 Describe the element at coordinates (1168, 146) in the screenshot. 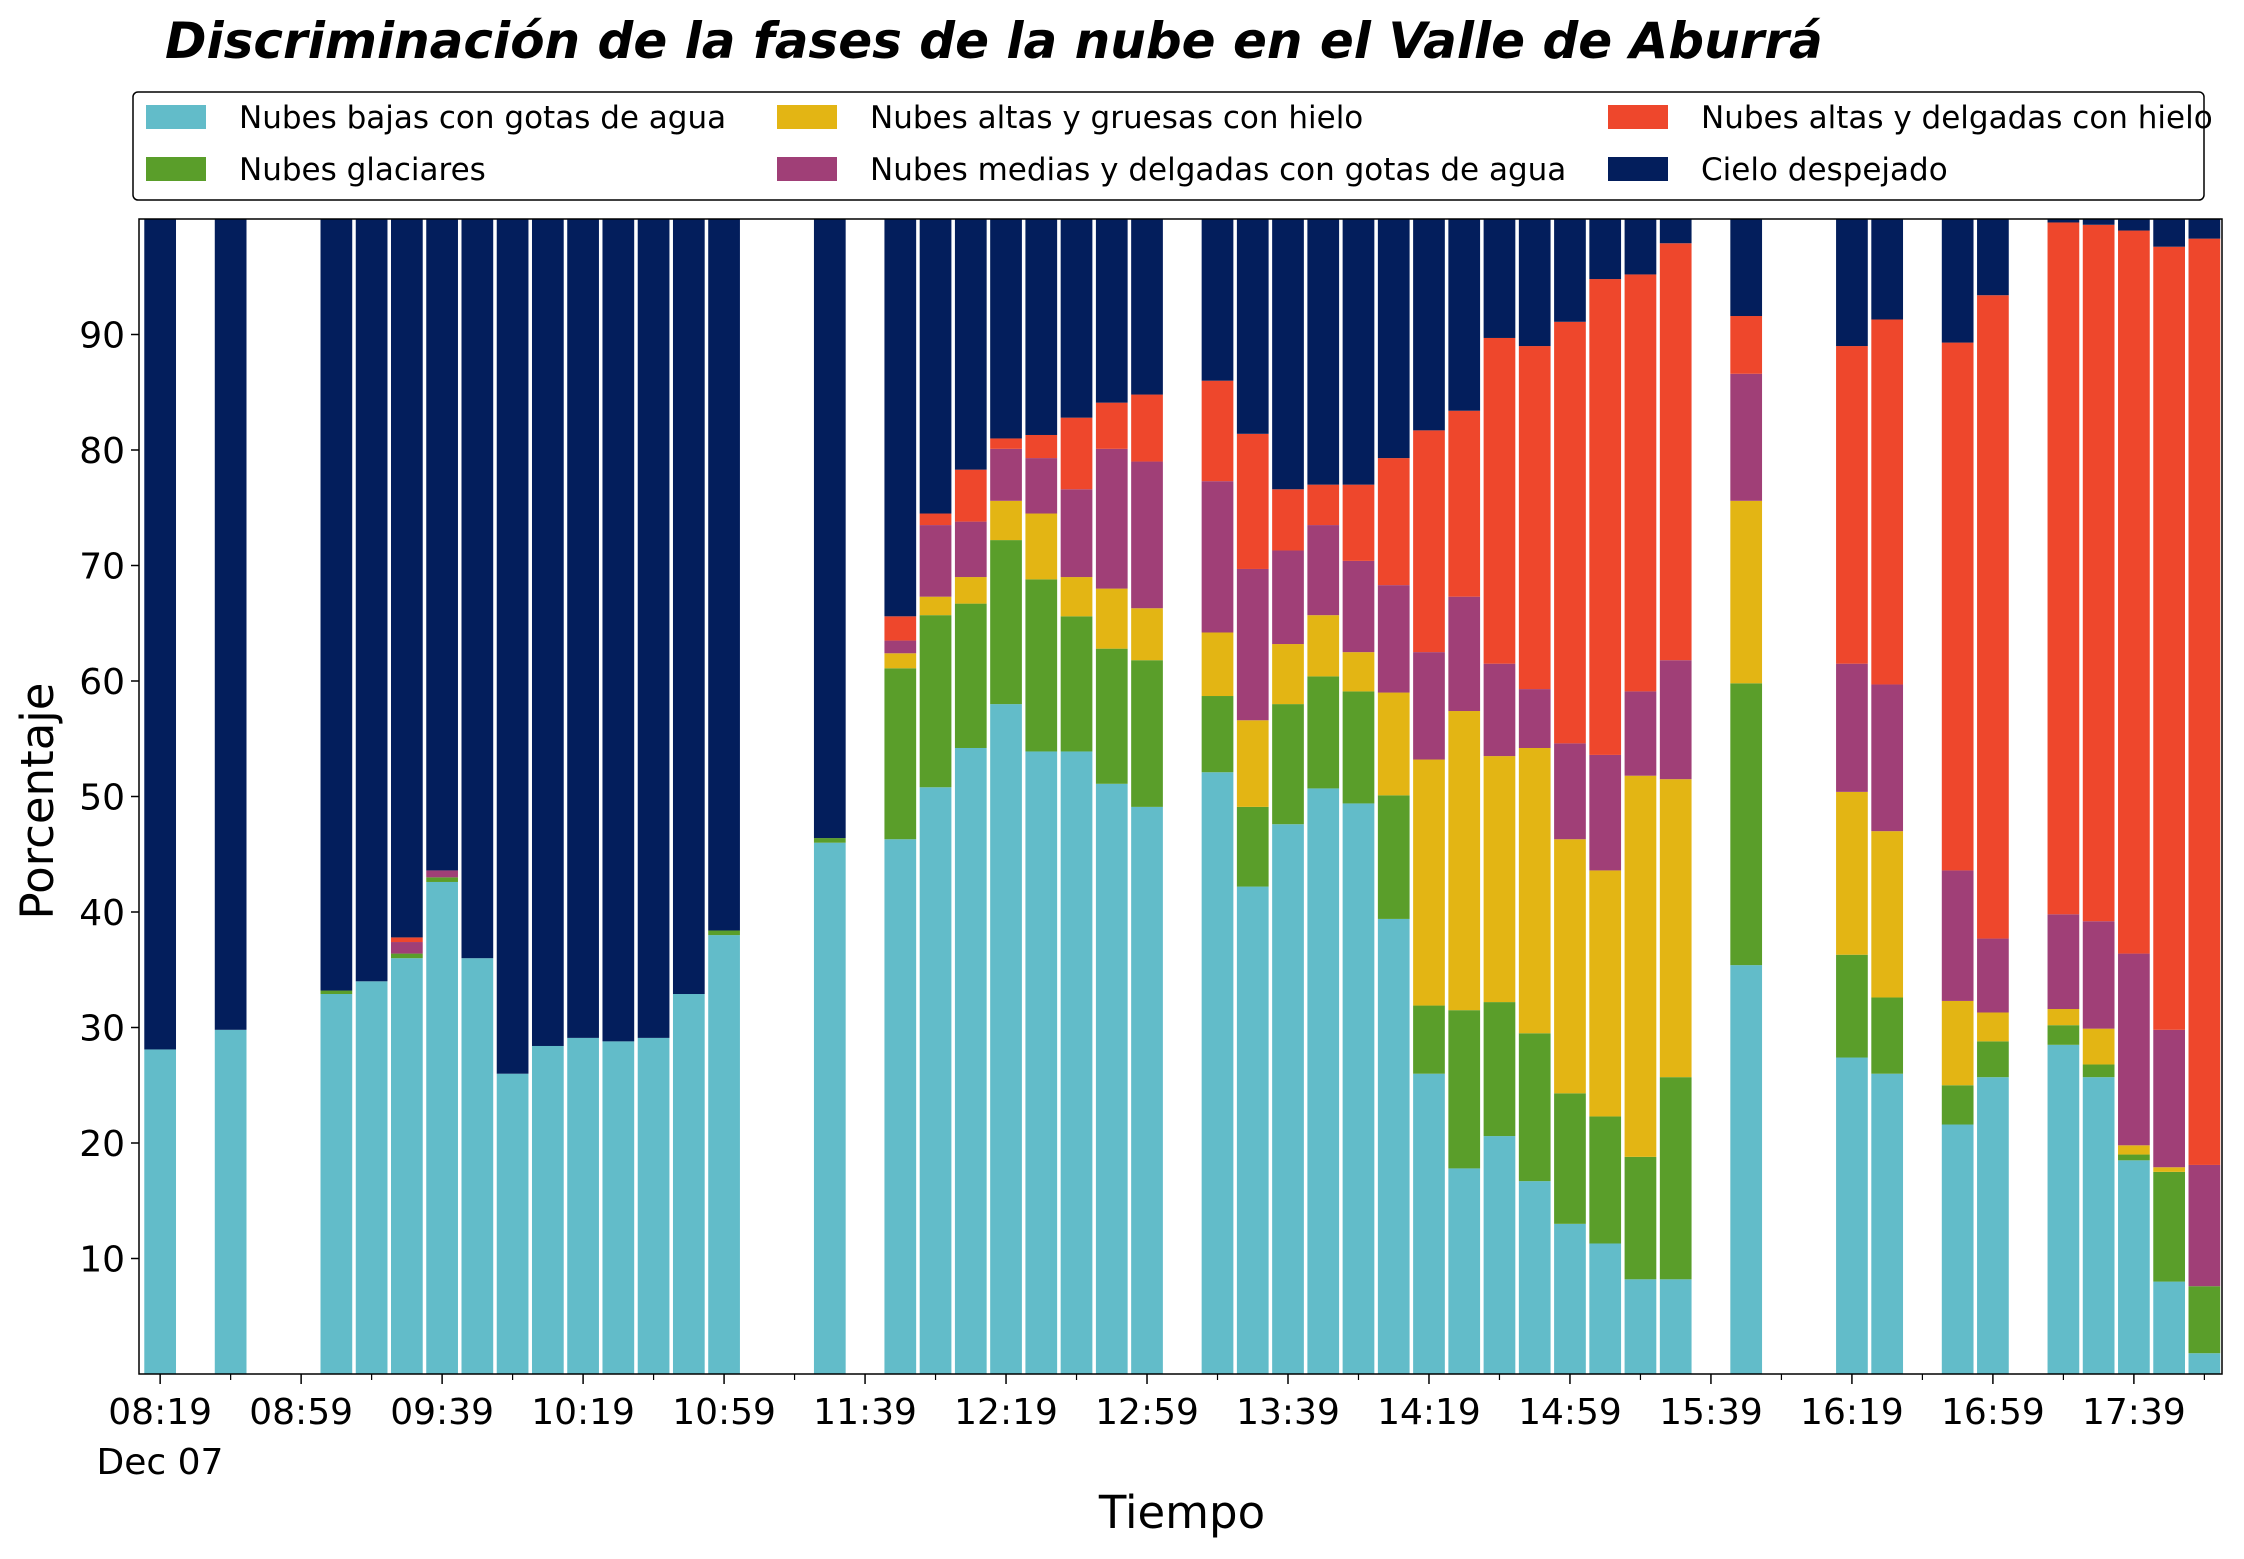

I see `legend-box` at that location.